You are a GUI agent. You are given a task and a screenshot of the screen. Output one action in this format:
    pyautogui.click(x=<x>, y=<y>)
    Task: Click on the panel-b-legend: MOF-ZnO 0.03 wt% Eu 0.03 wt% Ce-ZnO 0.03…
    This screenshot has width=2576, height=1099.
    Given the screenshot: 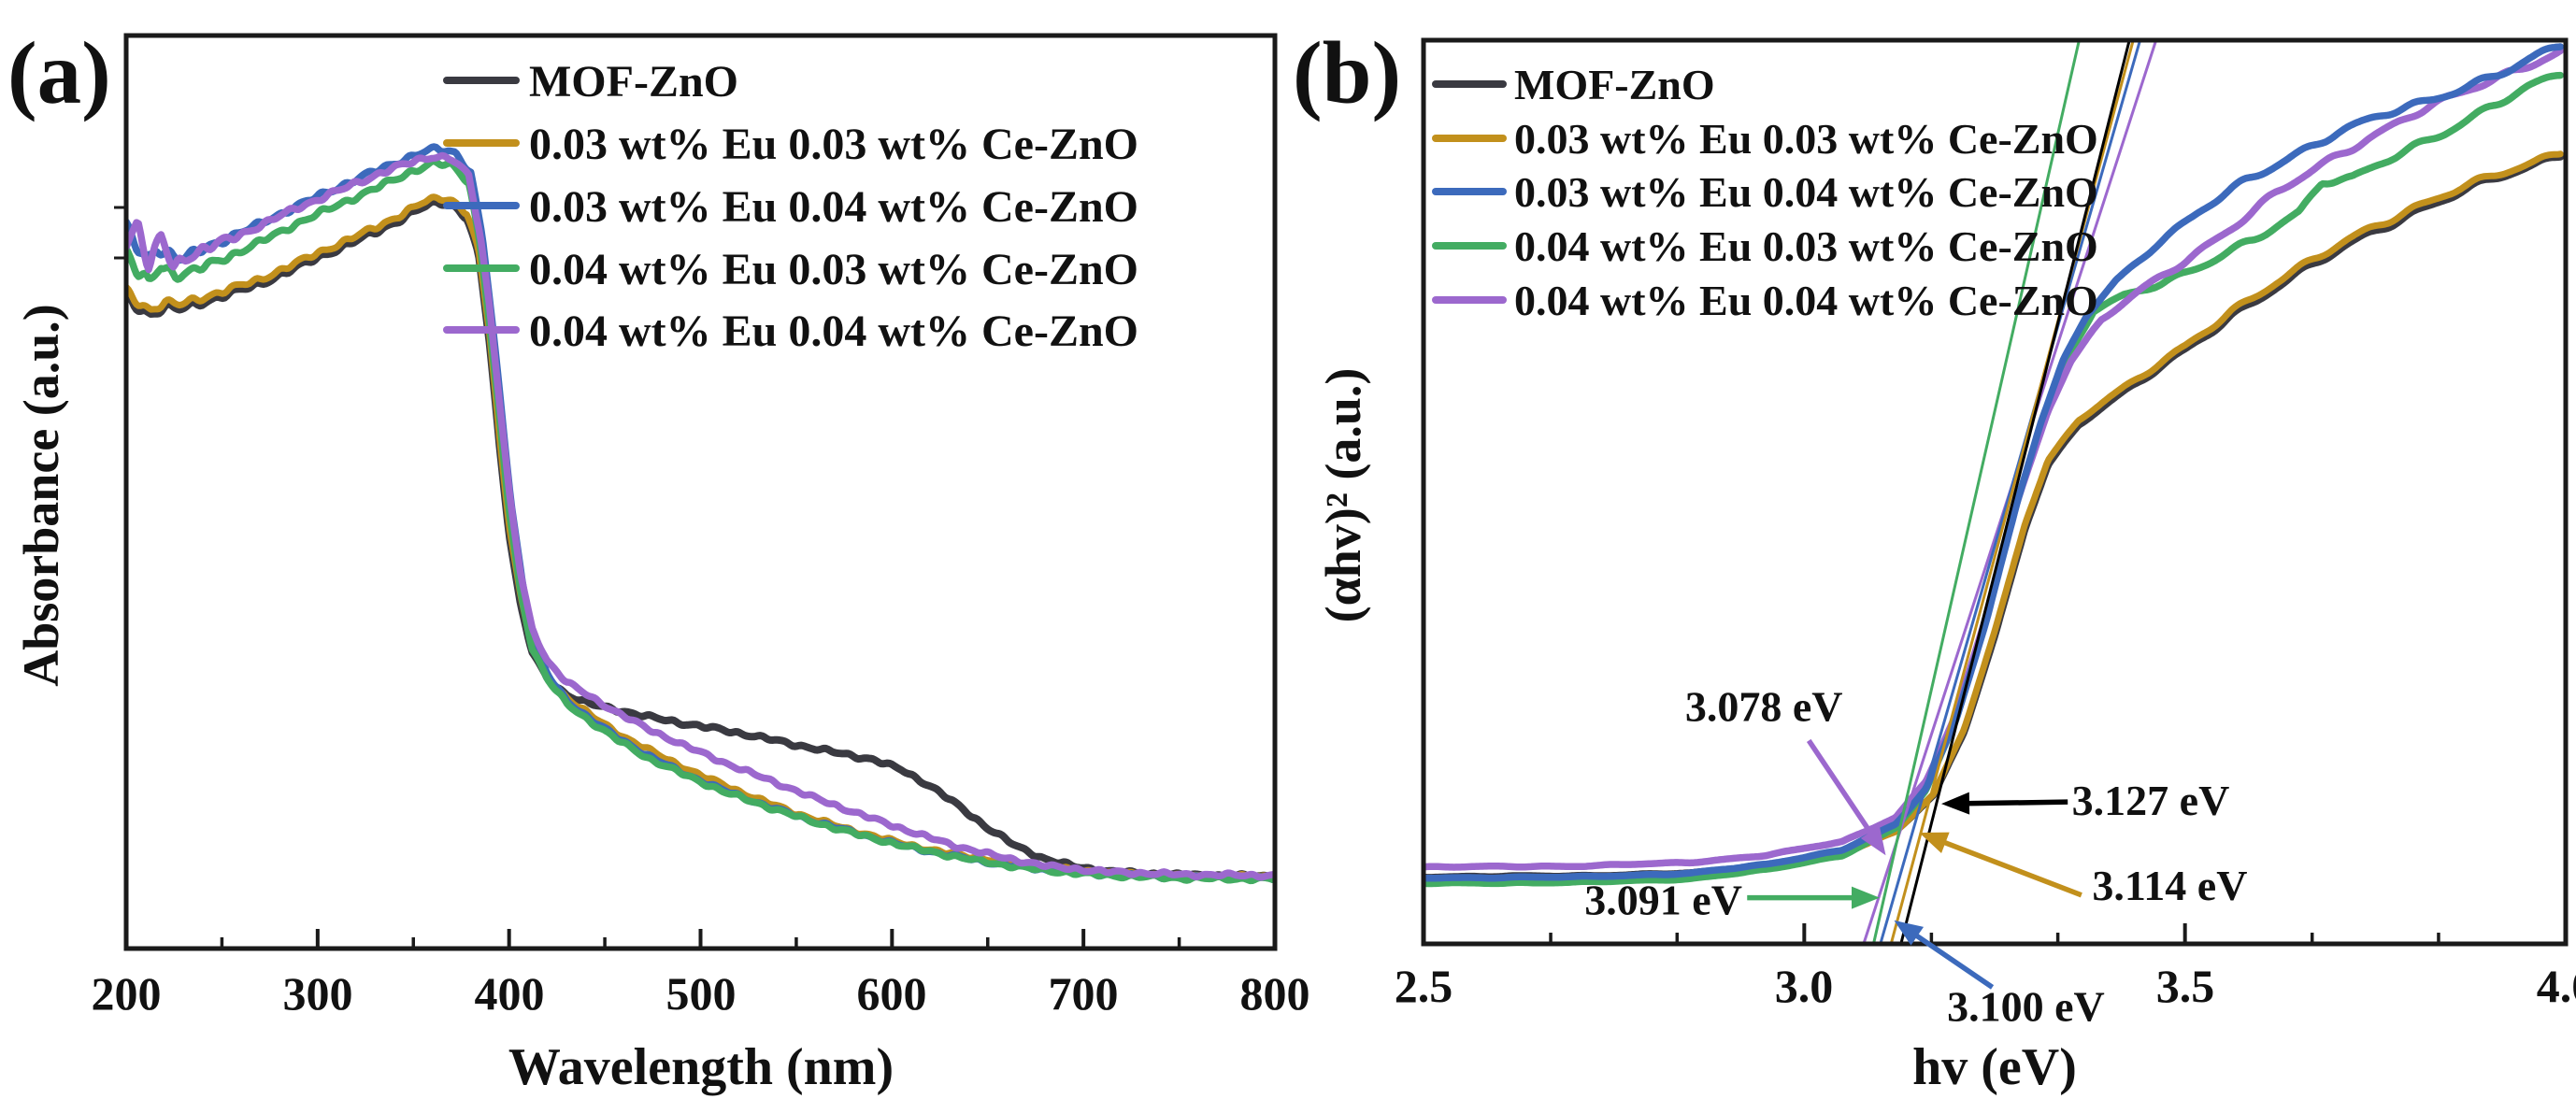 What is the action you would take?
    pyautogui.click(x=1765, y=192)
    